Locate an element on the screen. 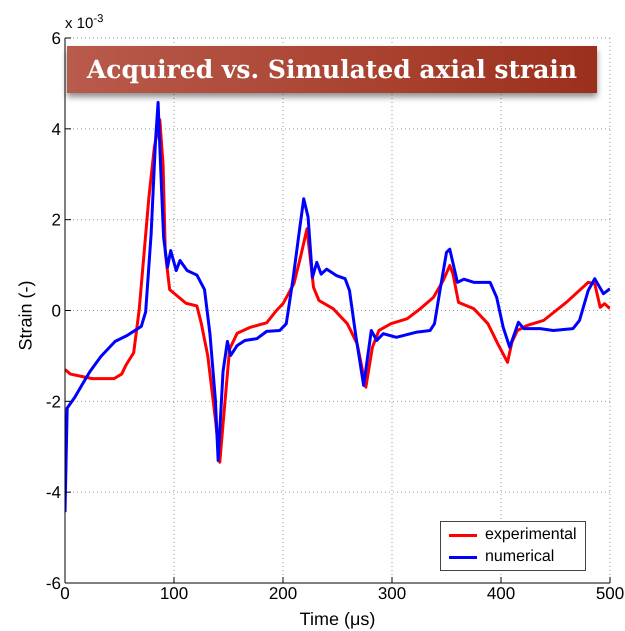 This screenshot has width=625, height=631. x-axis-title: Time (μs) is located at coordinates (338, 619).